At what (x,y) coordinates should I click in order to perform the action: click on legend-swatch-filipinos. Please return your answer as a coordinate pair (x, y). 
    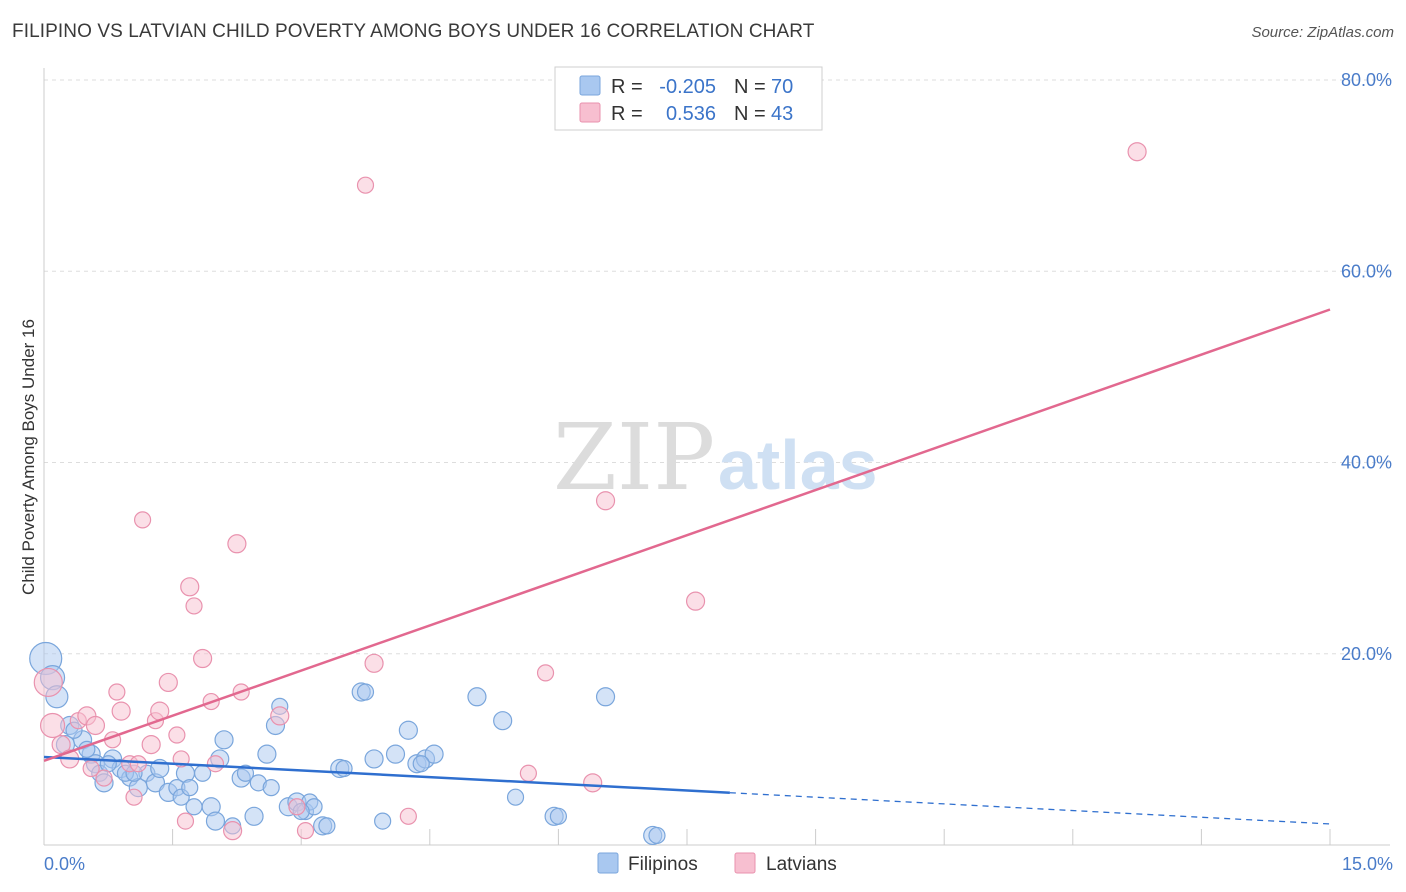
    Looking at the image, I should click on (590, 85).